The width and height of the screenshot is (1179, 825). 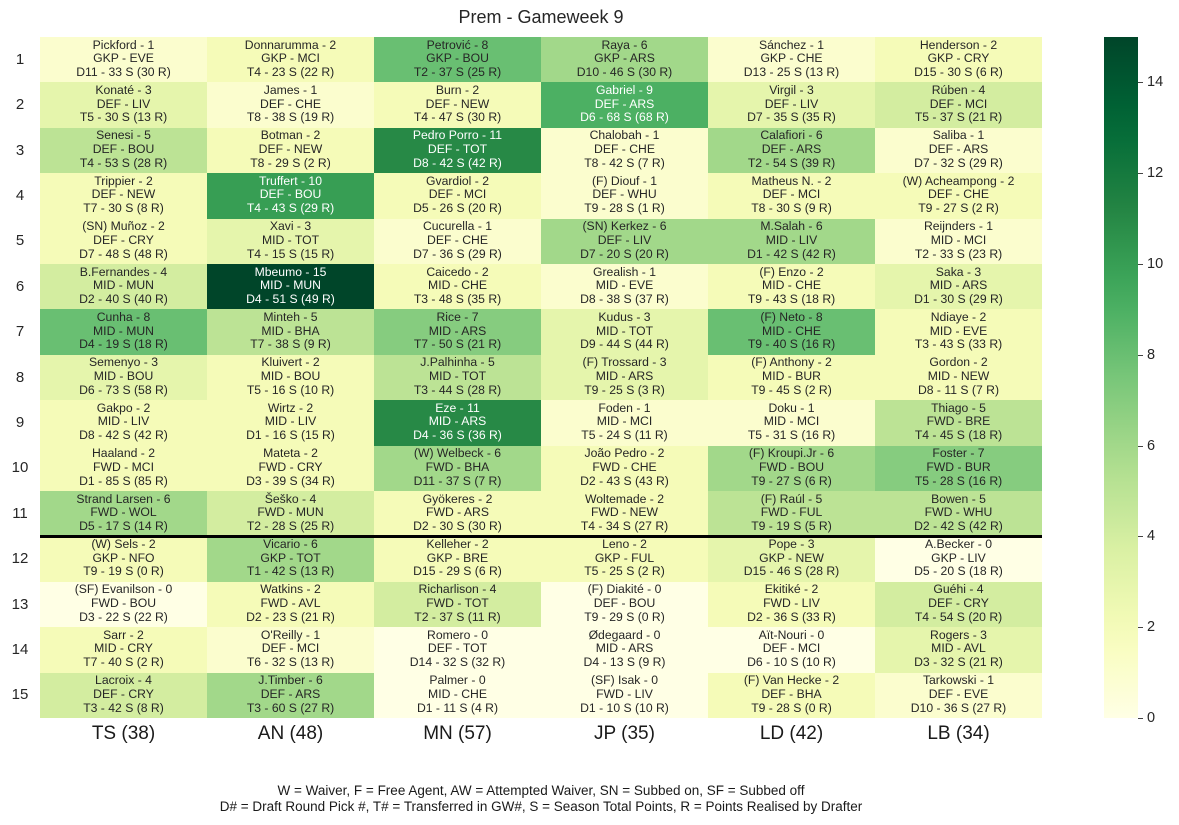 I want to click on heatmap-cell: Foster - 7 FWD - BUR T5 - 28 S (16 R), so click(x=958, y=468).